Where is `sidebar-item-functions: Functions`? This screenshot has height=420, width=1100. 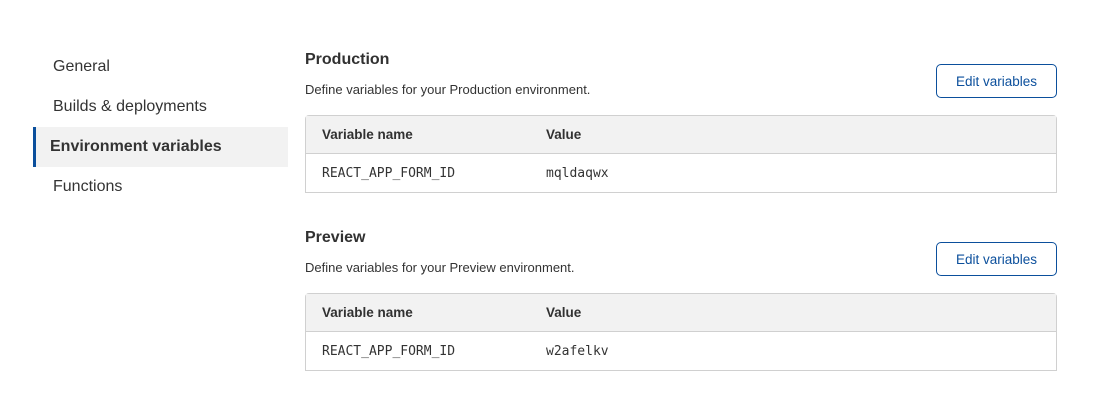
sidebar-item-functions: Functions is located at coordinates (88, 186).